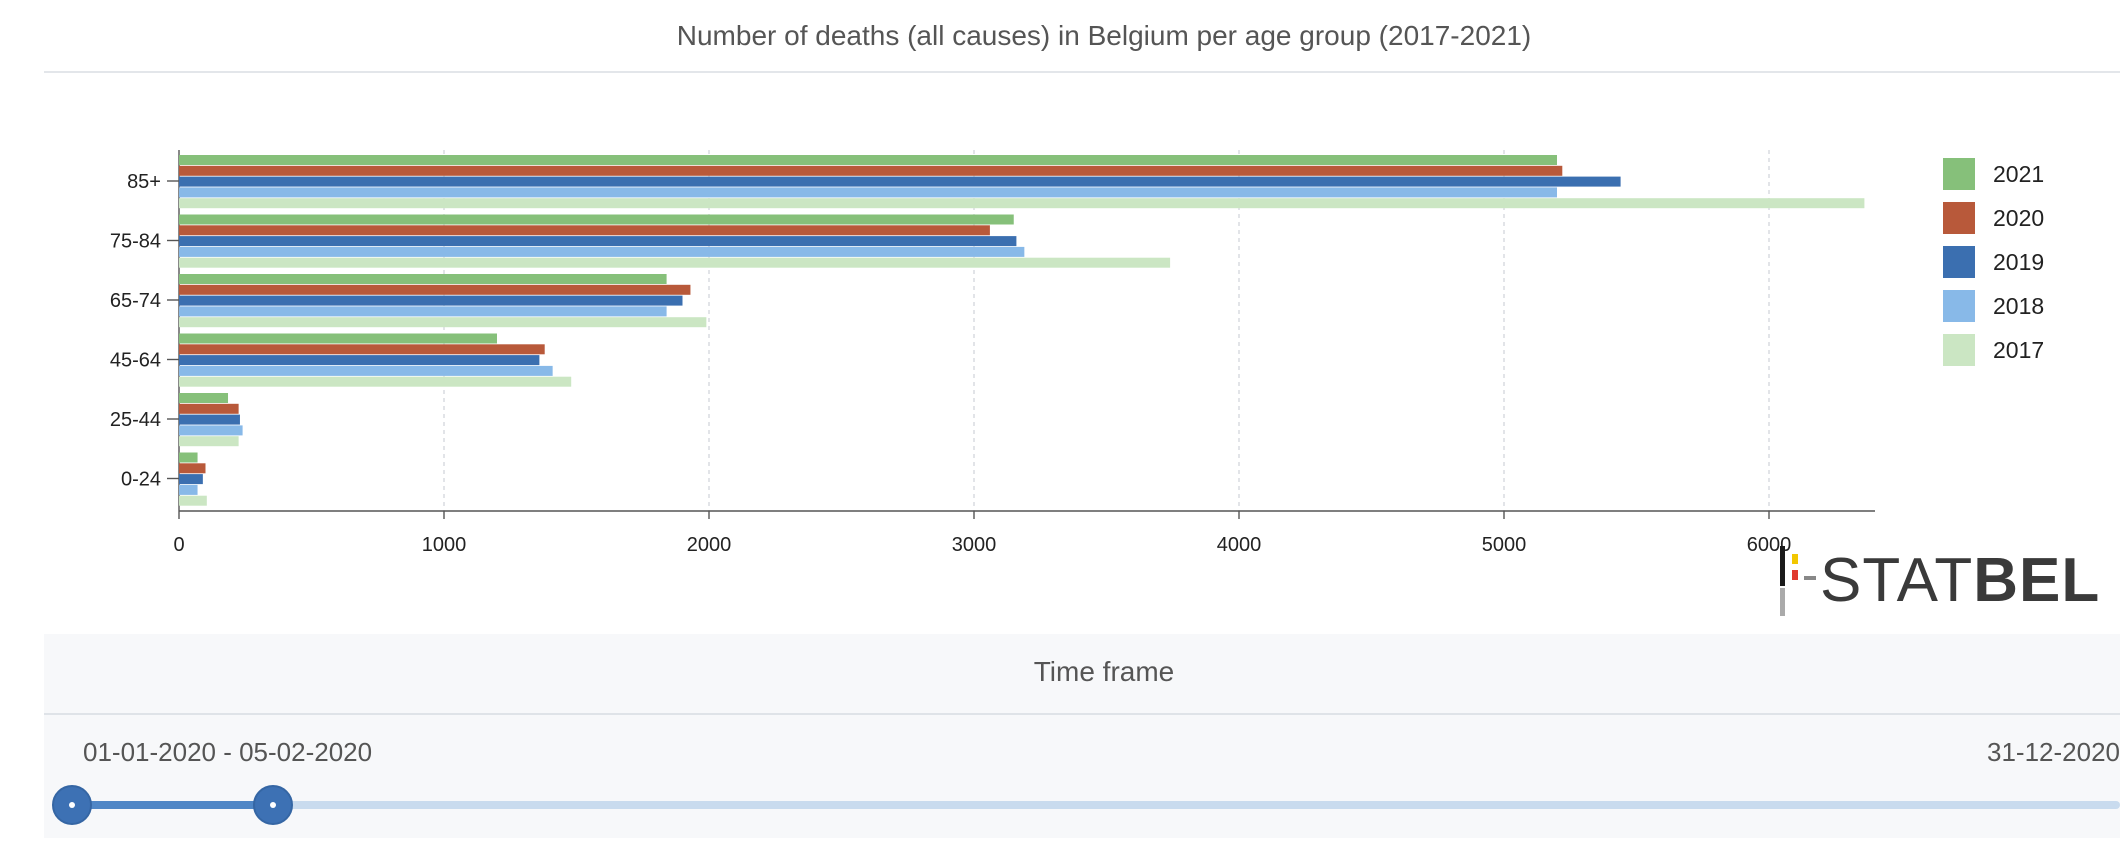 Image resolution: width=2120 pixels, height=852 pixels. I want to click on statbel-logo-wordmark: STATBEL, so click(1960, 581).